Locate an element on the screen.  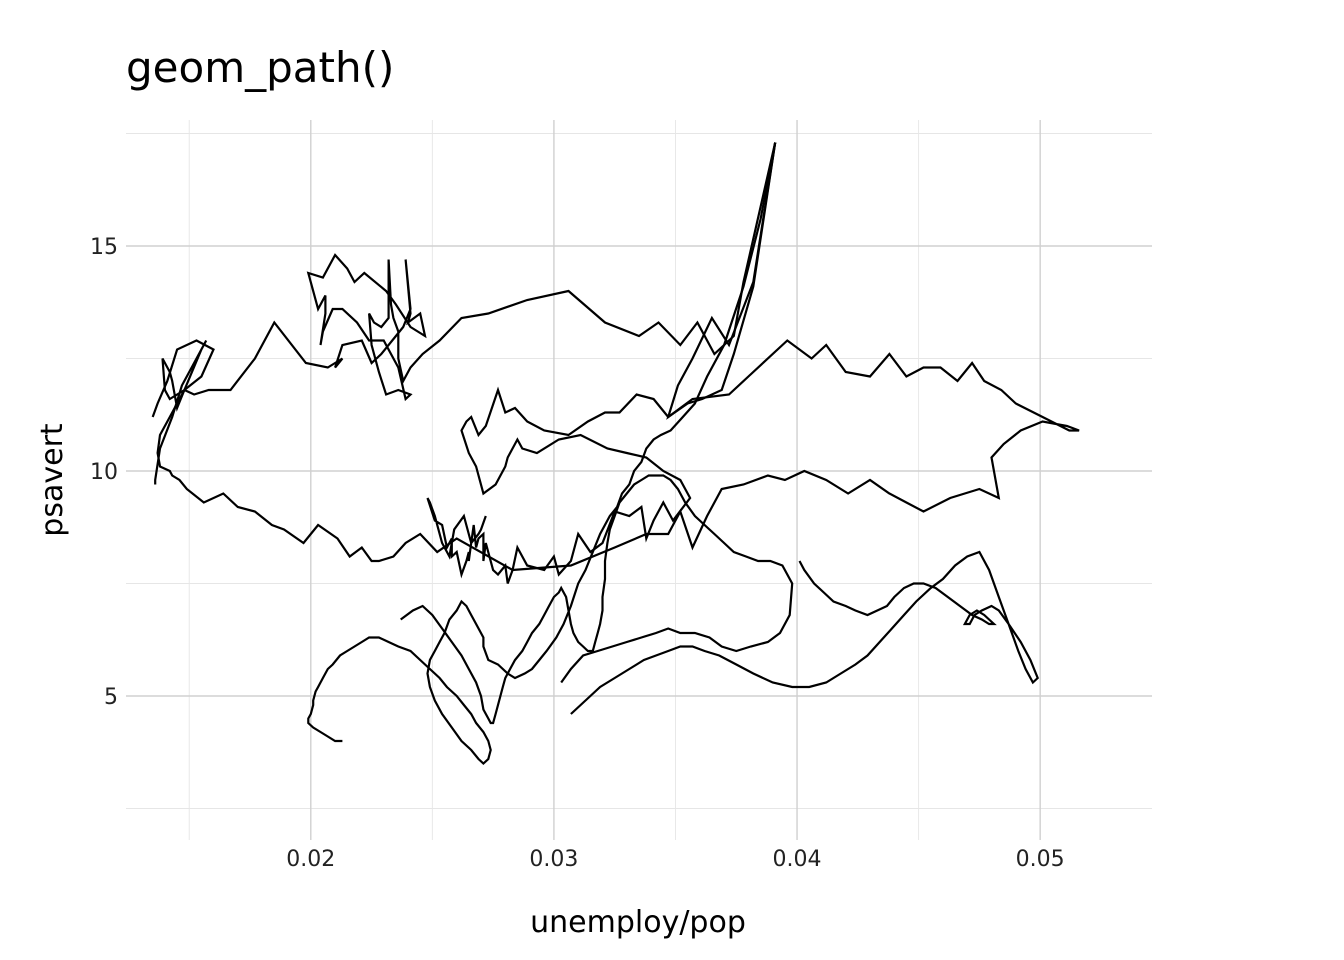
y-axis-tick-labels: 5 10 15 is located at coordinates (104, 472).